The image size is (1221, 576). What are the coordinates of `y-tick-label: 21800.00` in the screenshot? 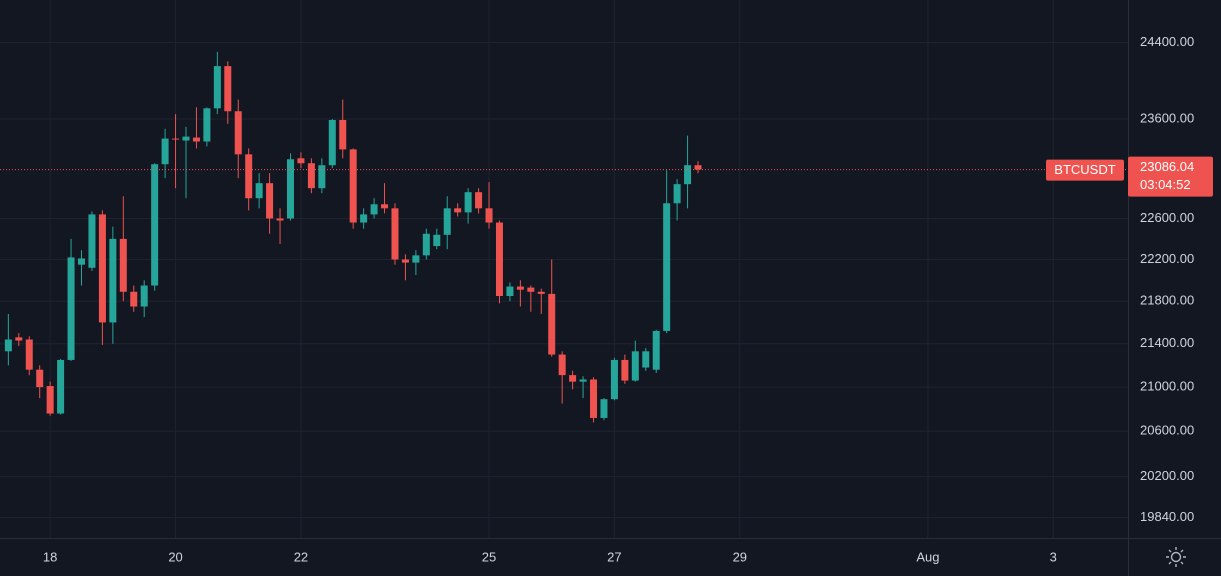 It's located at (1167, 300).